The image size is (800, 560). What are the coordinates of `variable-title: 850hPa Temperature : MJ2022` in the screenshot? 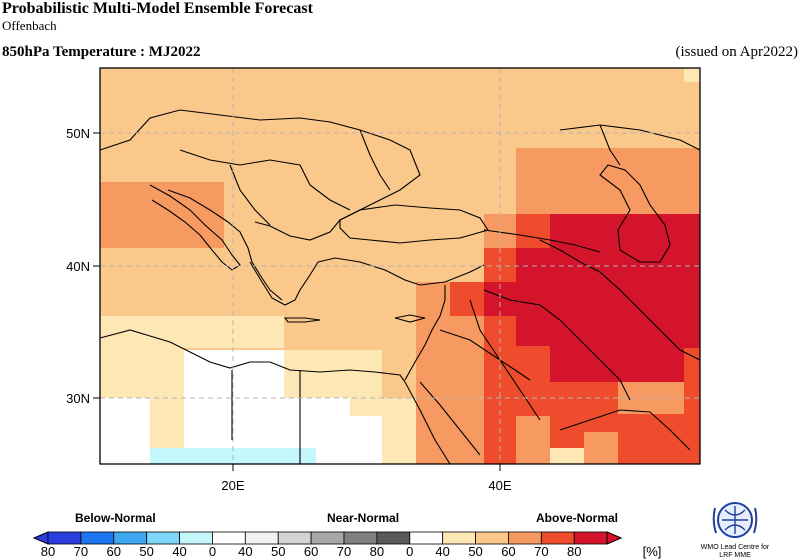 It's located at (101, 52).